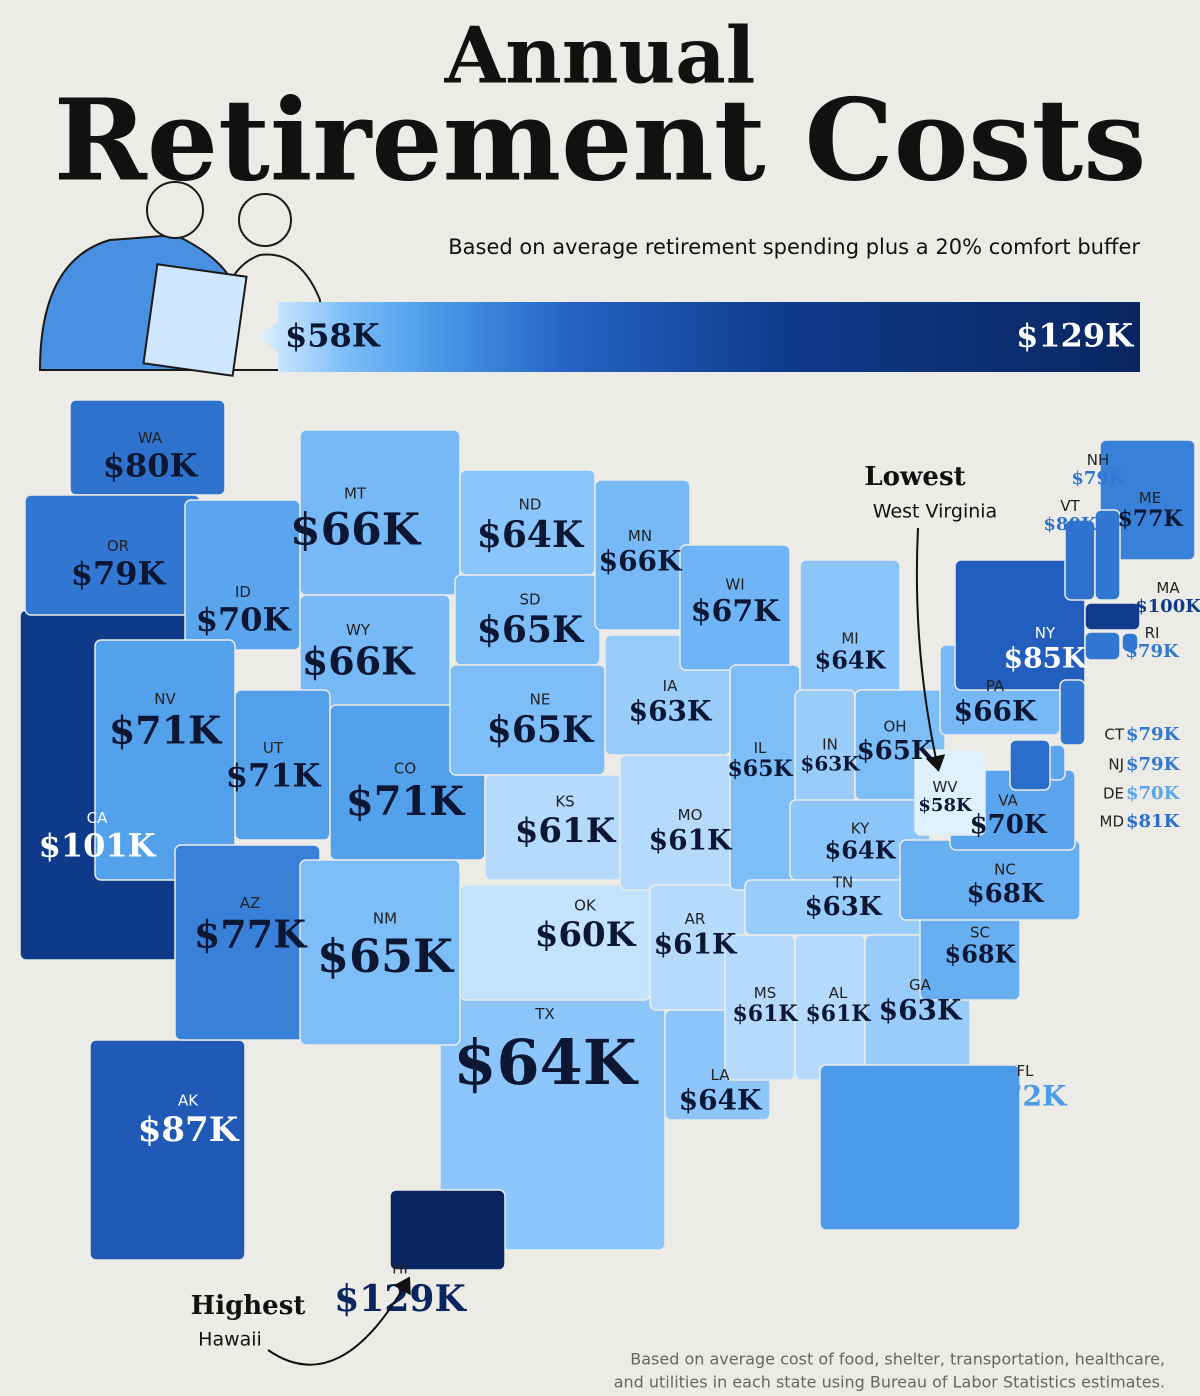 Image resolution: width=1200 pixels, height=1396 pixels. I want to click on state-abbr: MI, so click(849, 638).